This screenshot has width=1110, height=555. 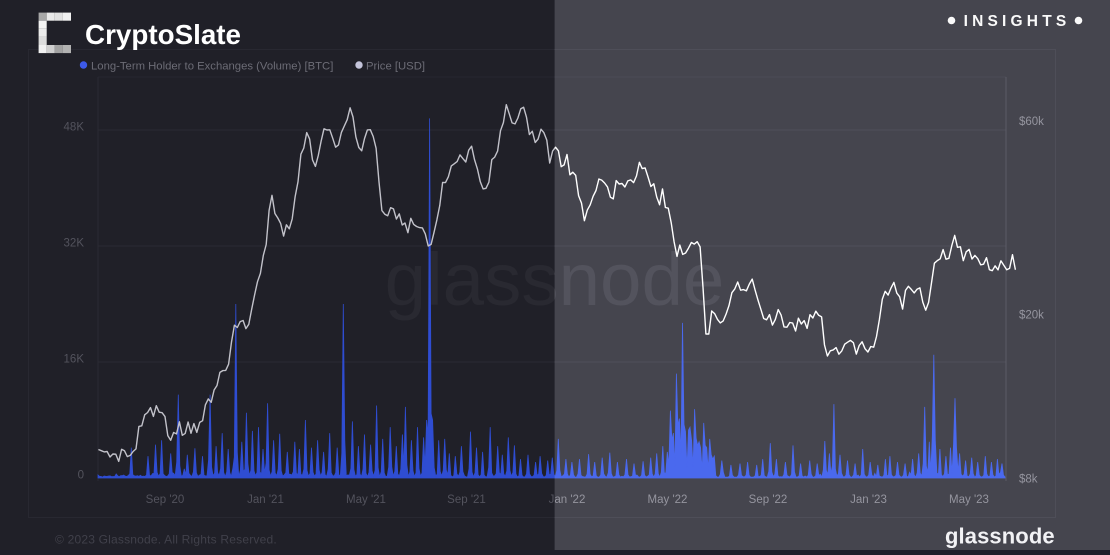 What do you see at coordinates (166, 540) in the screenshot?
I see `svg-text:© 2023 Glassnode. All Rights R: © 2023 Glassnode. All Rights Reserved.` at bounding box center [166, 540].